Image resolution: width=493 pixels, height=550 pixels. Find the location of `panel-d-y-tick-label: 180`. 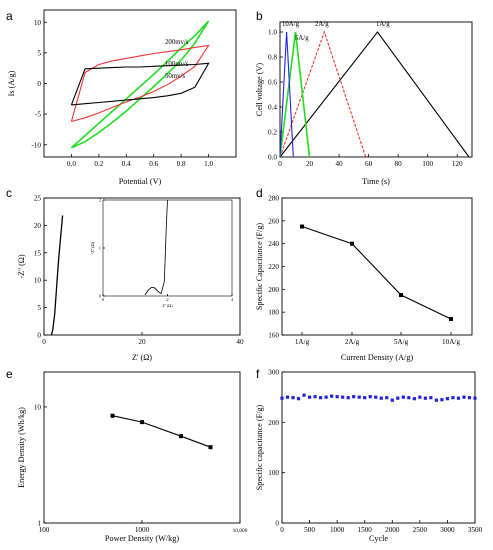

panel-d-y-tick-label: 180 is located at coordinates (273, 313).